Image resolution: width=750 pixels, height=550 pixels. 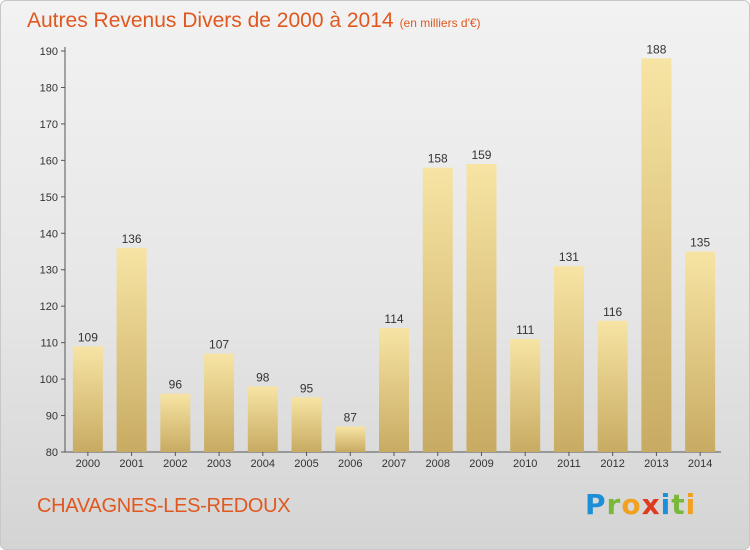 I want to click on data-label-2011: 131, so click(x=569, y=257).